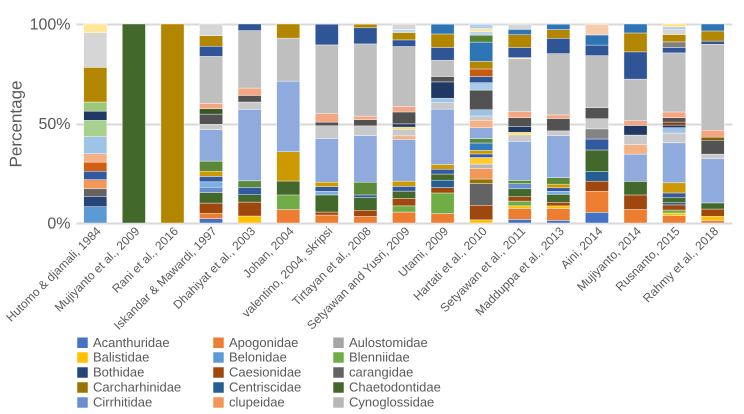 The width and height of the screenshot is (744, 414). I want to click on y-tick-label: 0%, so click(58, 224).